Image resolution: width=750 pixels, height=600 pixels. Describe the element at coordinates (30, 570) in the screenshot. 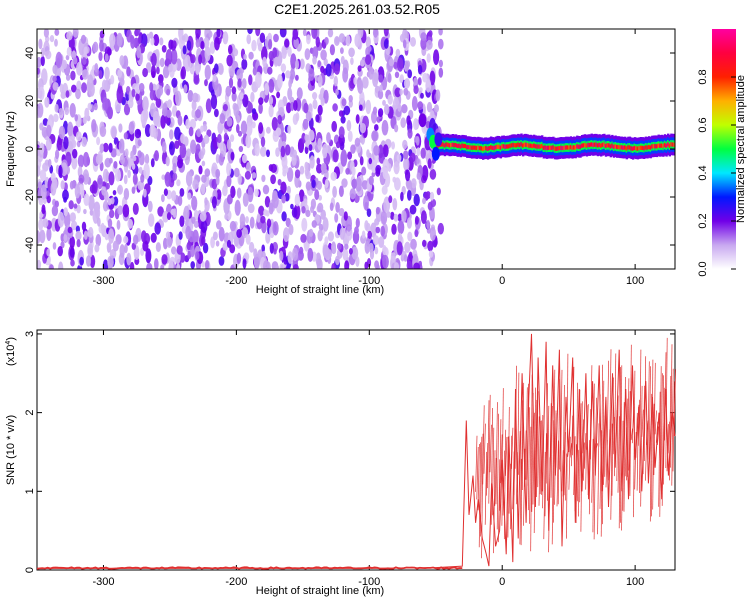

I see `snr-ytick-label: 0` at that location.